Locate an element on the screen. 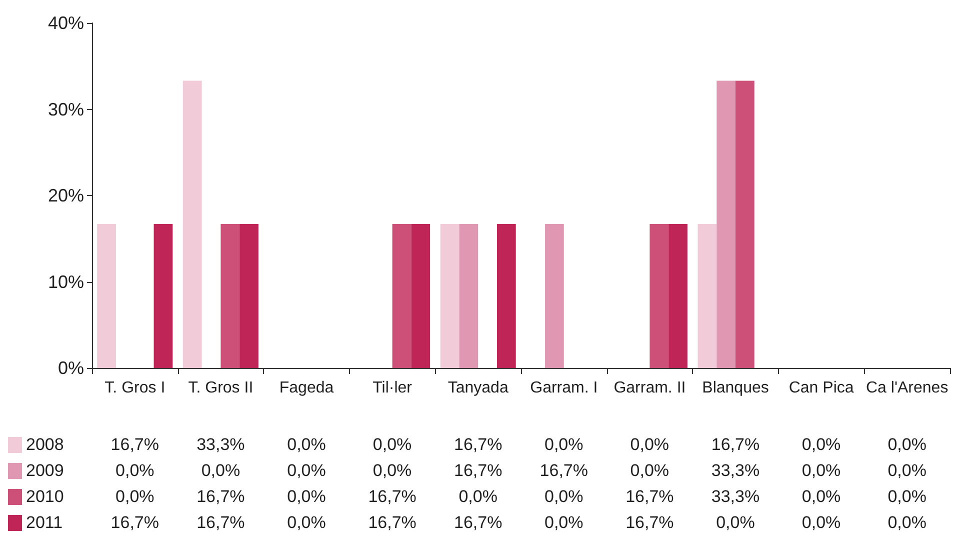 The height and width of the screenshot is (547, 966). legend-label: 2008 is located at coordinates (45, 445).